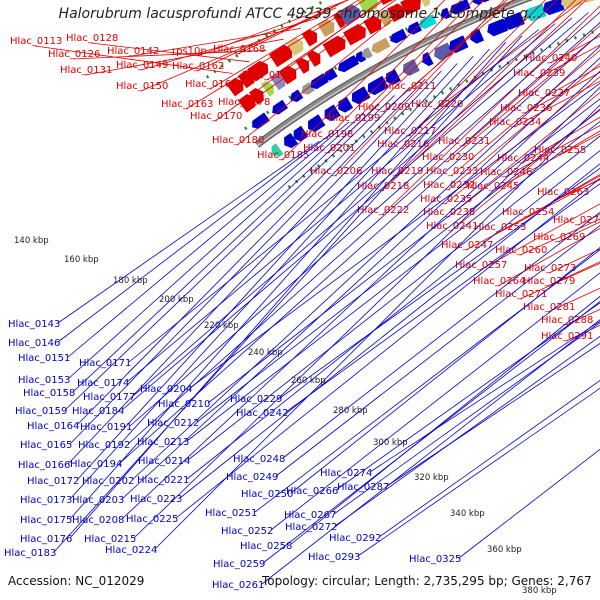 The width and height of the screenshot is (600, 600). I want to click on forward-gene-label: Hlac_0273, so click(550, 268).